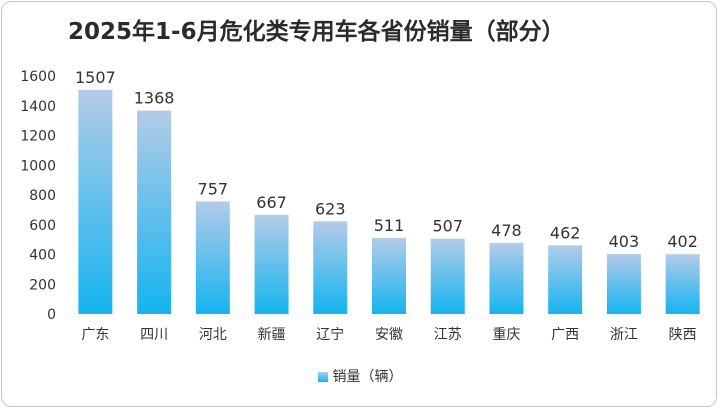 Image resolution: width=720 pixels, height=410 pixels. Describe the element at coordinates (38, 166) in the screenshot. I see `y-tick-label: 1000` at that location.